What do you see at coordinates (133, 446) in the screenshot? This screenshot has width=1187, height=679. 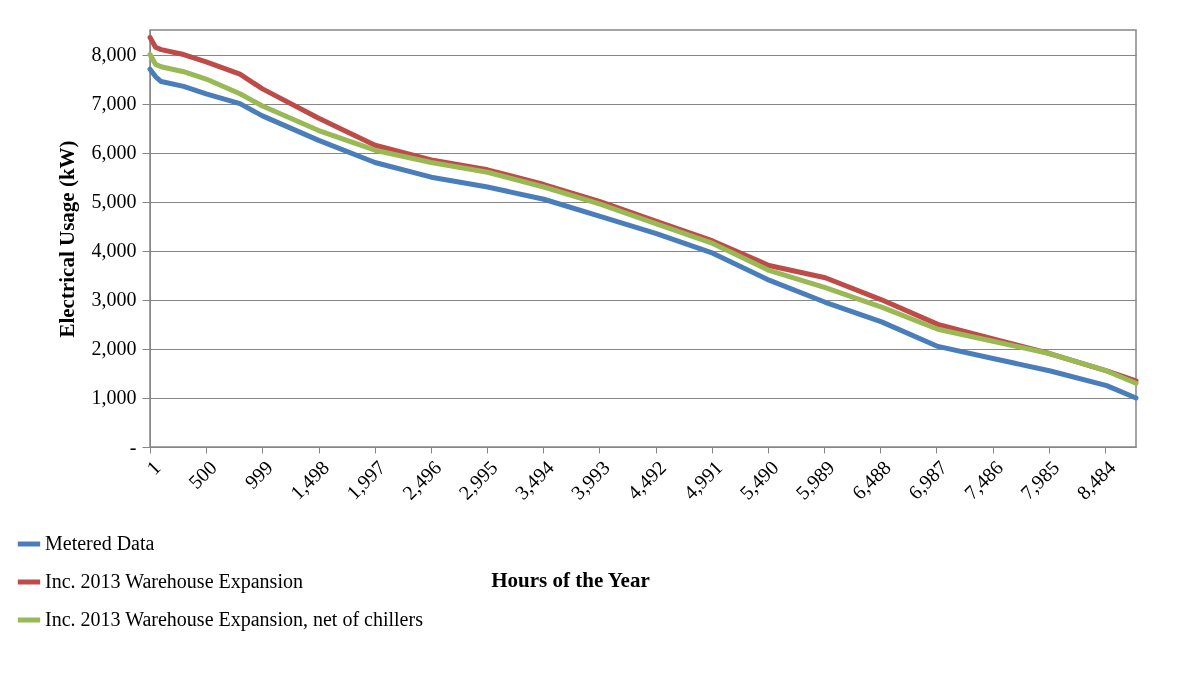 I see `y-tick-label: -` at bounding box center [133, 446].